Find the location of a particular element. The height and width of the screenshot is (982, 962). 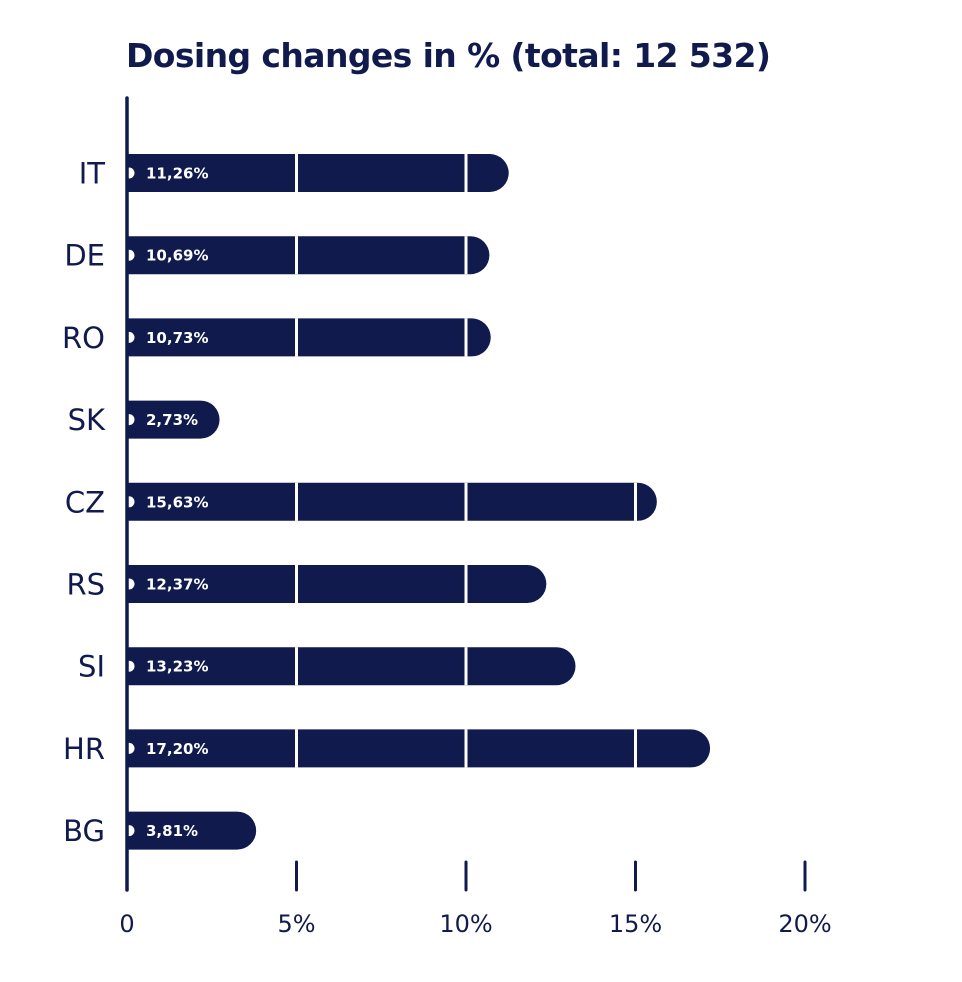

value-label-rs: 12,37% is located at coordinates (177, 585).